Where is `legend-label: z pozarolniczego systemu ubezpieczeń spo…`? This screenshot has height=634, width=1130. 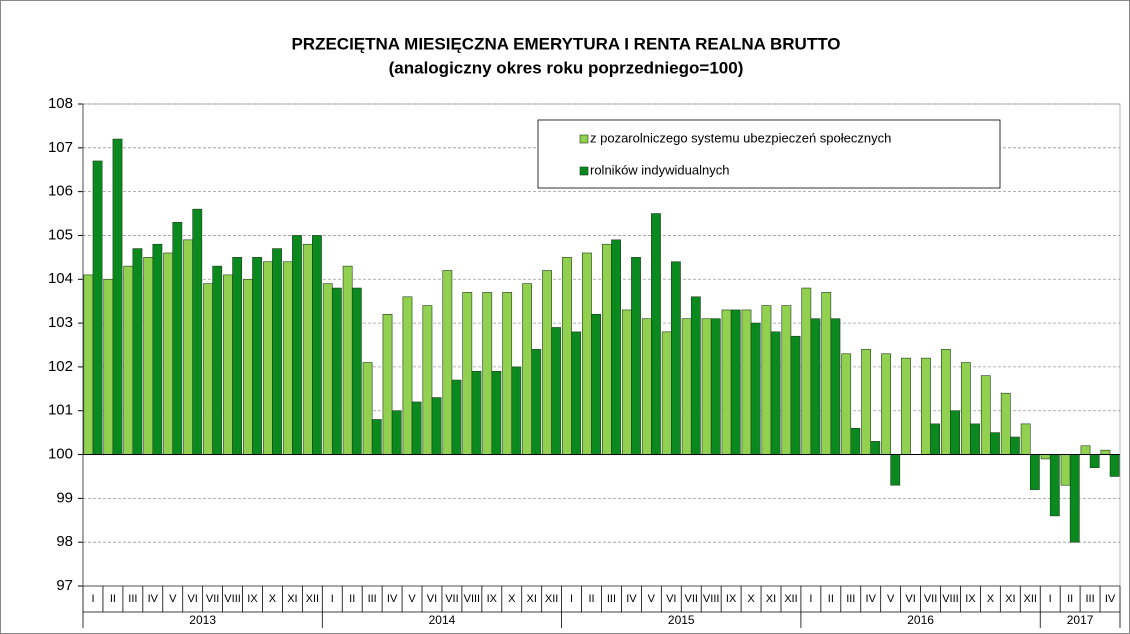 legend-label: z pozarolniczego systemu ubezpieczeń spo… is located at coordinates (740, 137).